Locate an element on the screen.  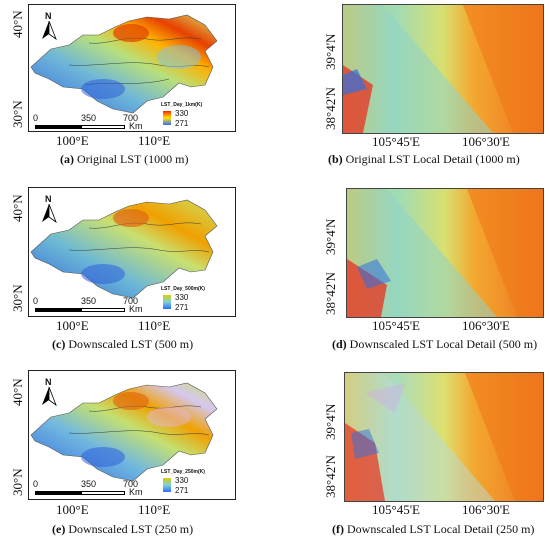
legend-title: LST_Day_500m(K) is located at coordinates (183, 289).